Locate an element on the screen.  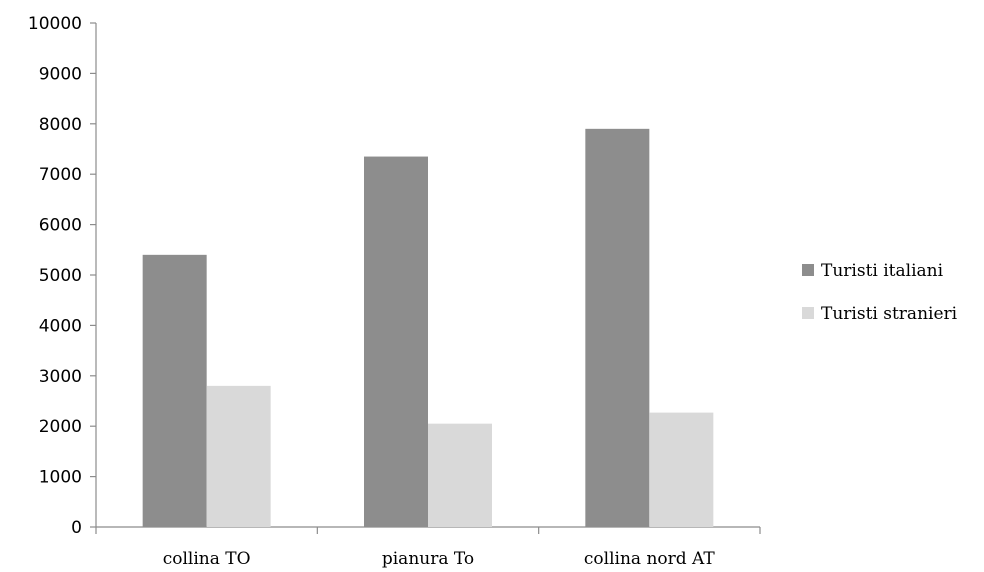
y-tick-label: 10000 is located at coordinates (55, 24).